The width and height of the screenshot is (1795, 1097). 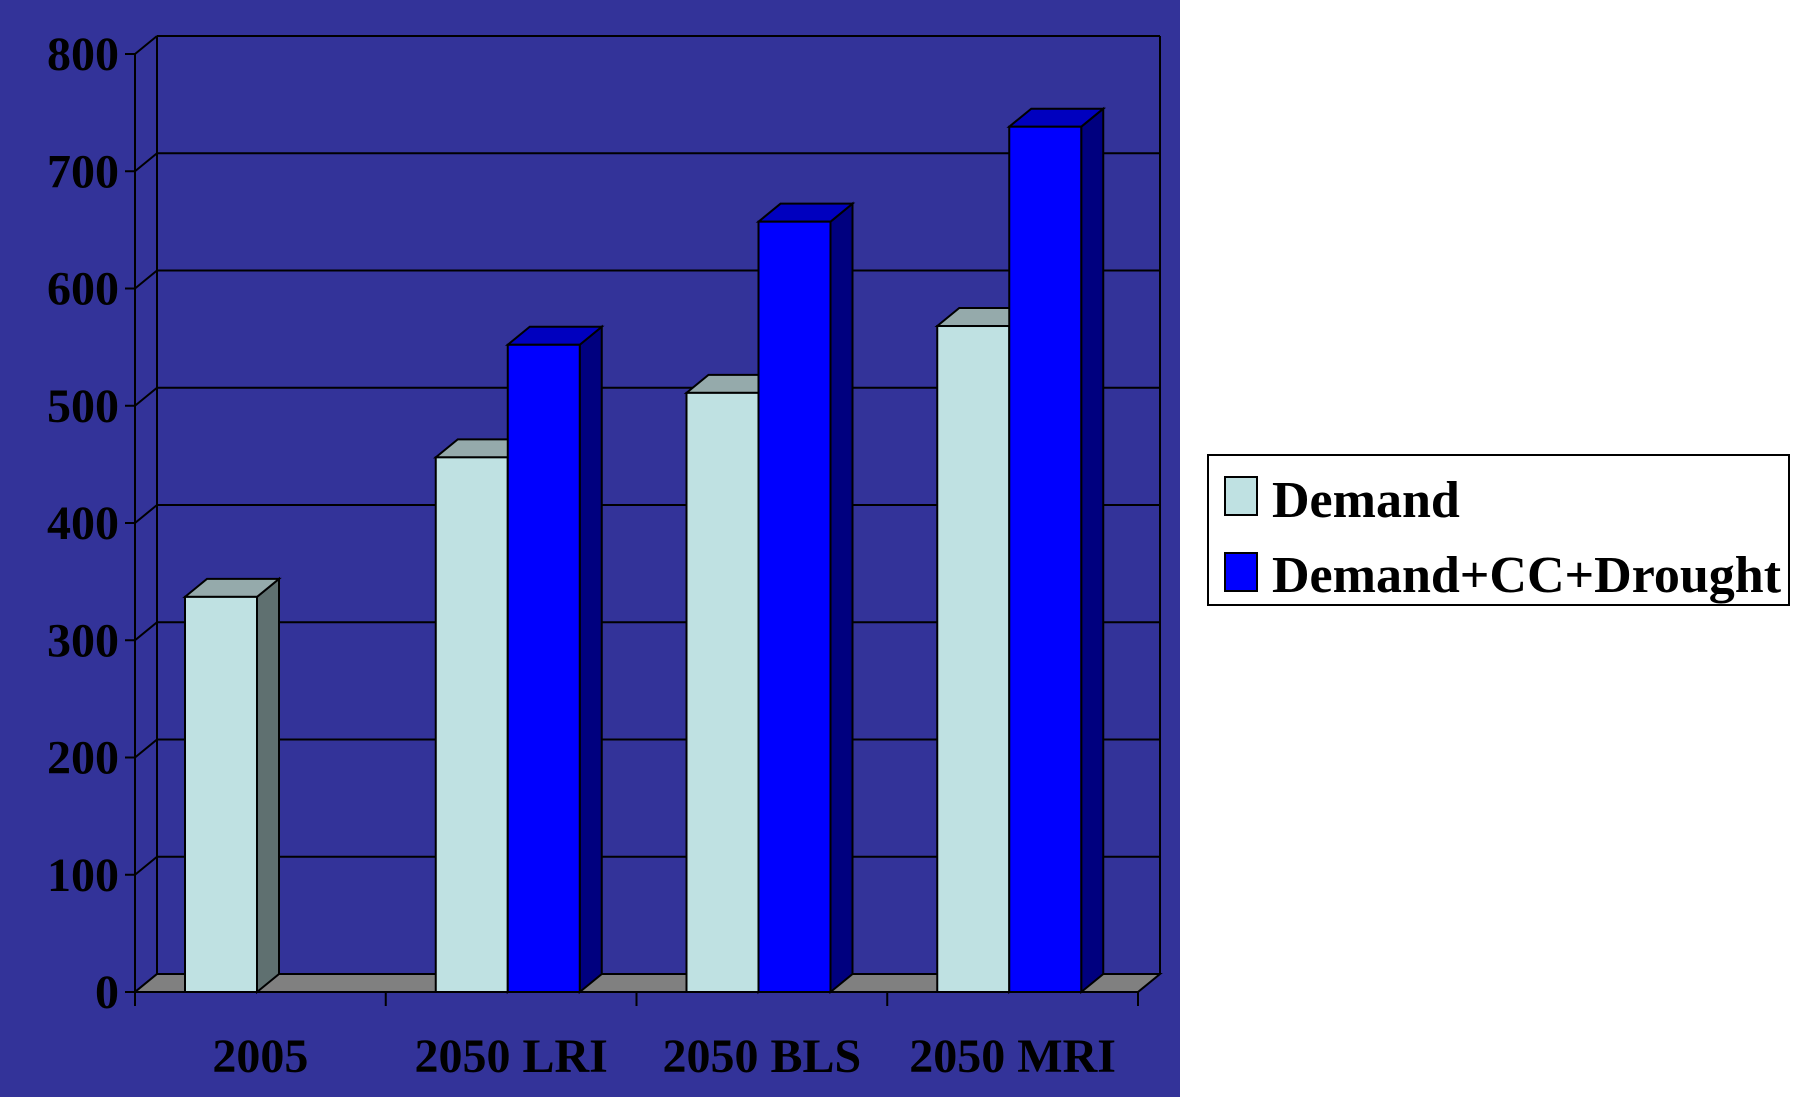 What do you see at coordinates (1241, 572) in the screenshot?
I see `legend-swatch-drought` at bounding box center [1241, 572].